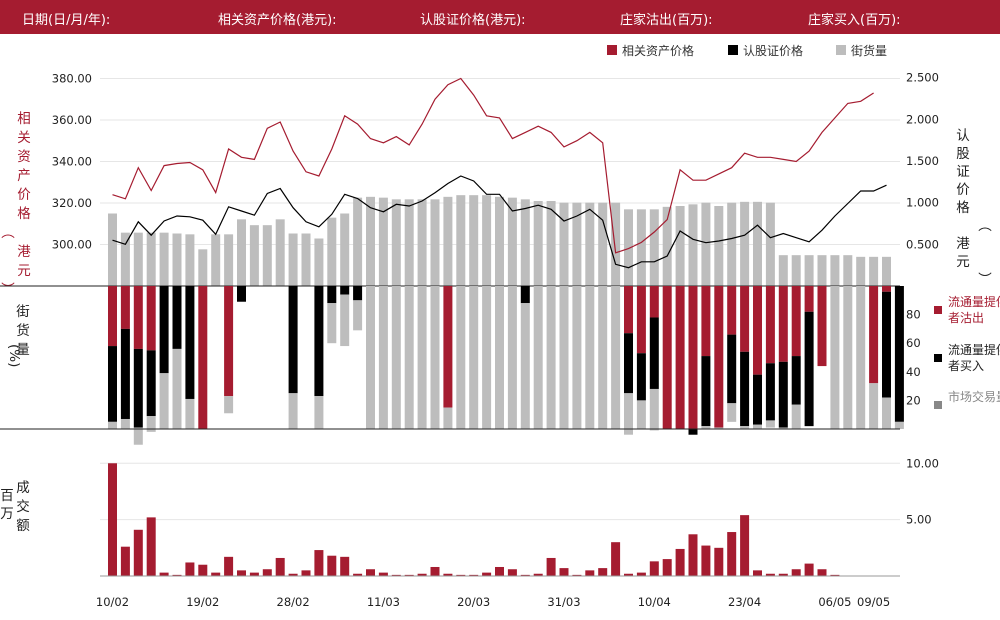 This screenshot has width=1000, height=620. Describe the element at coordinates (383, 602) in the screenshot. I see `date-tick-label: 11/03` at that location.